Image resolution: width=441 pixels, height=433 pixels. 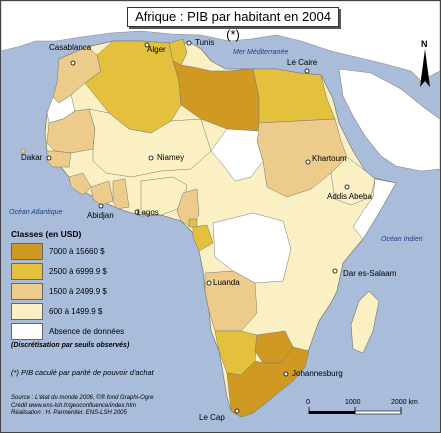 What do you see at coordinates (233, 24) in the screenshot?
I see `map-title: Afrique : PIB par habitant en 2004 (*)` at bounding box center [233, 24].